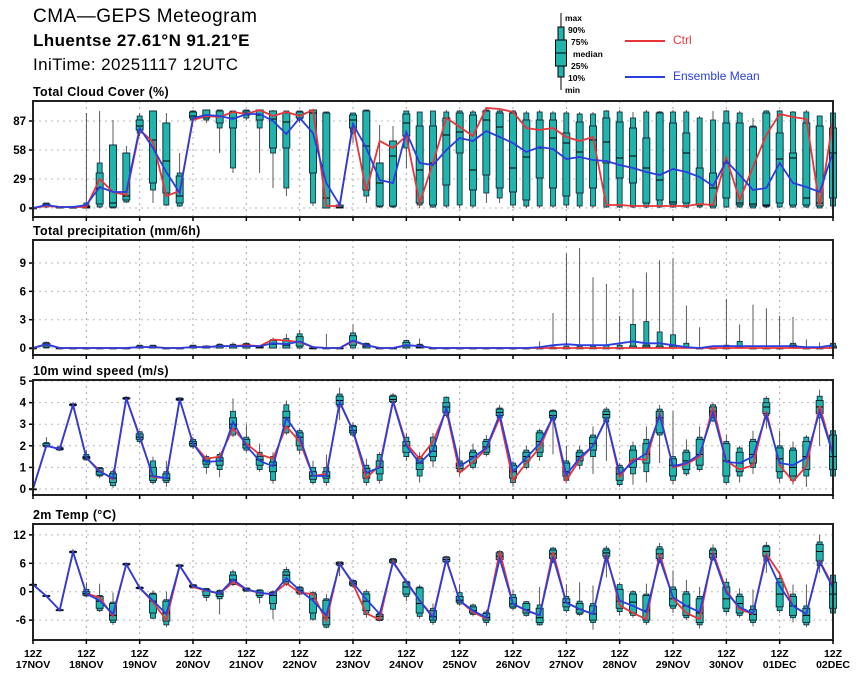 Image resolution: width=860 pixels, height=678 pixels. I want to click on ctrl-legend-line, so click(645, 41).